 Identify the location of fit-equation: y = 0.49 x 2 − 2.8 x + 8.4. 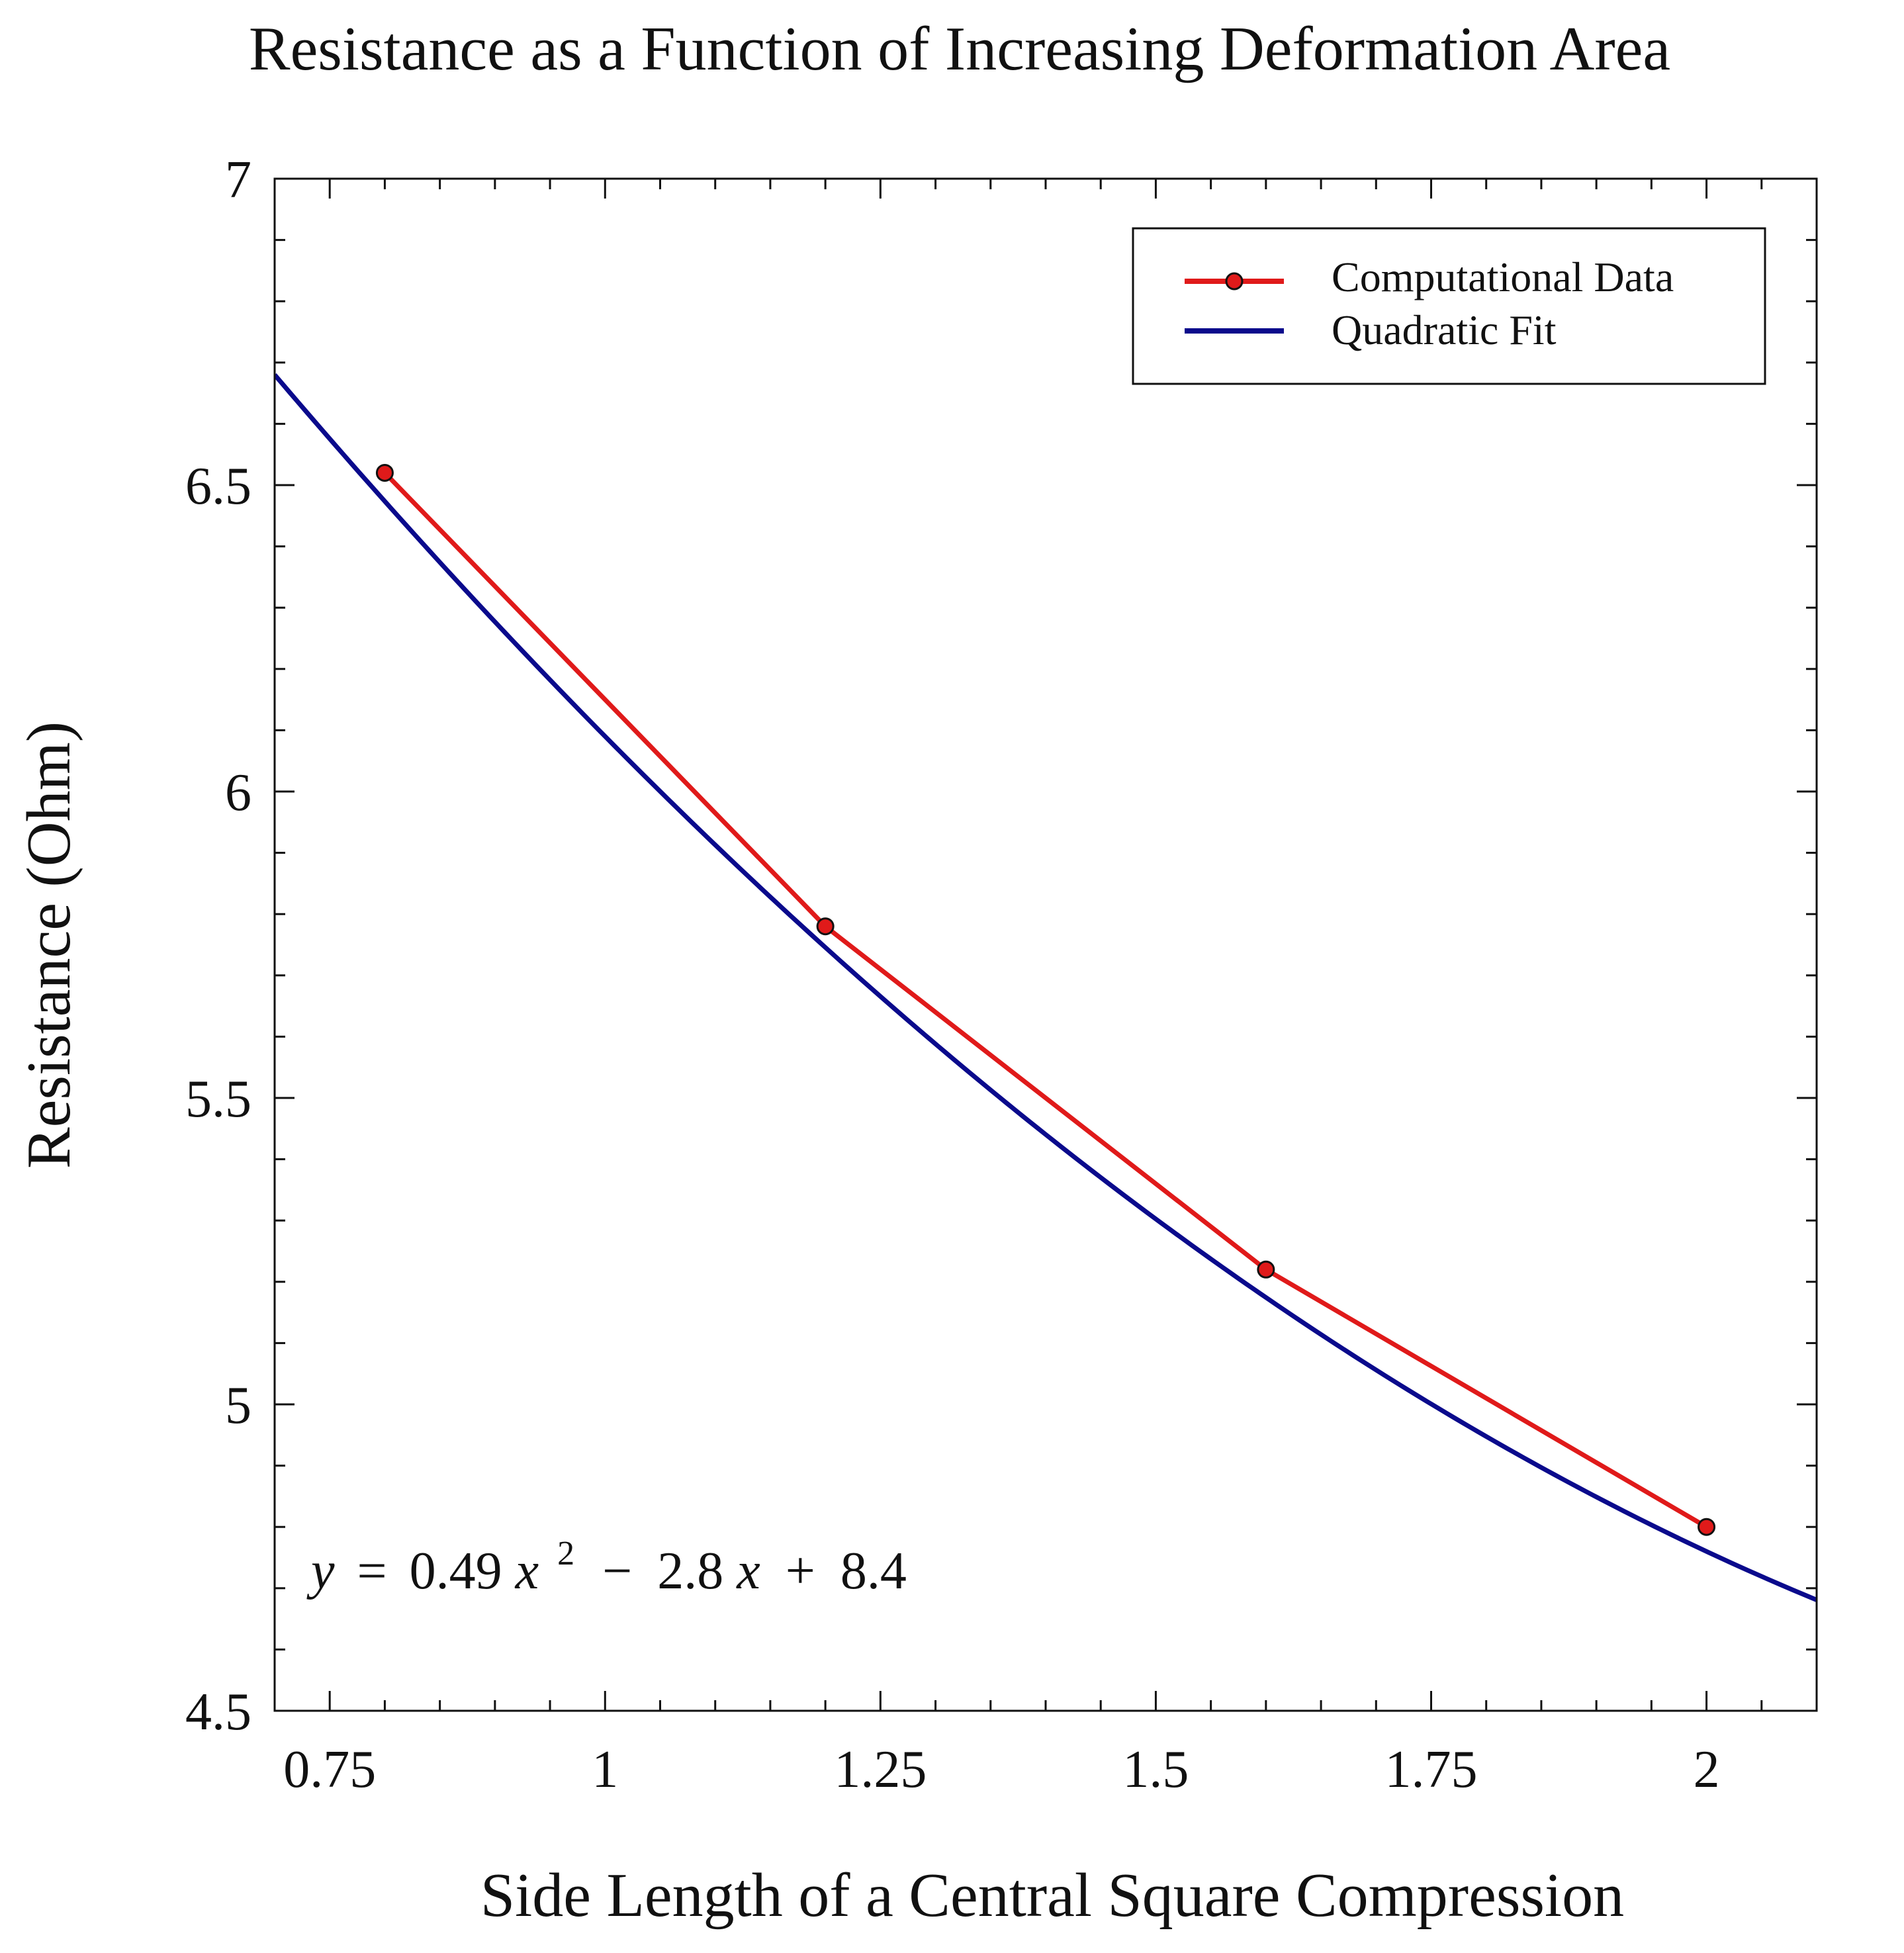
(606, 1559).